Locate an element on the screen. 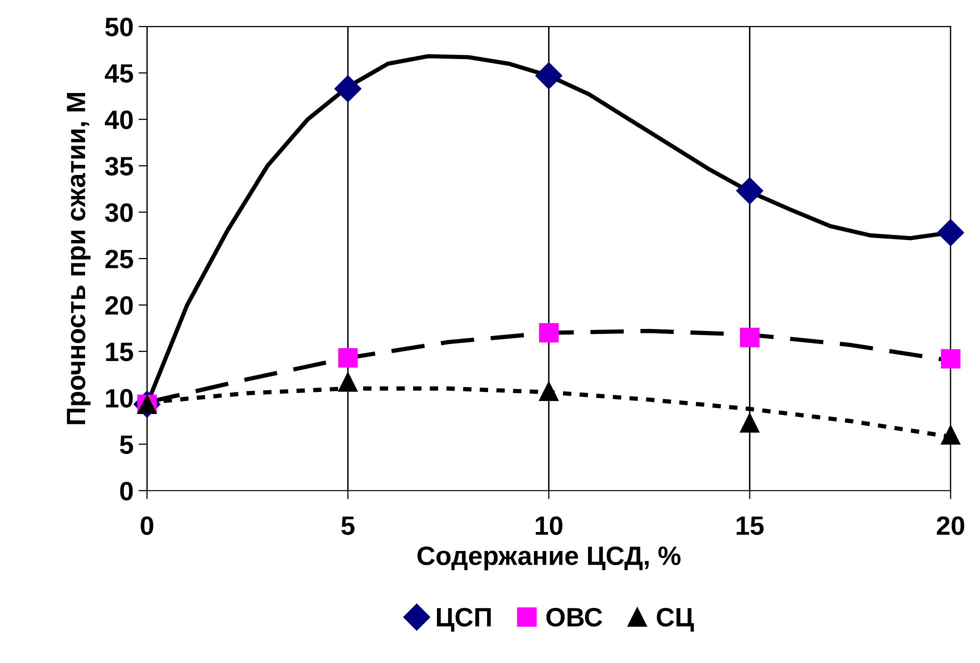  y-tick-label: 40 is located at coordinates (118, 120).